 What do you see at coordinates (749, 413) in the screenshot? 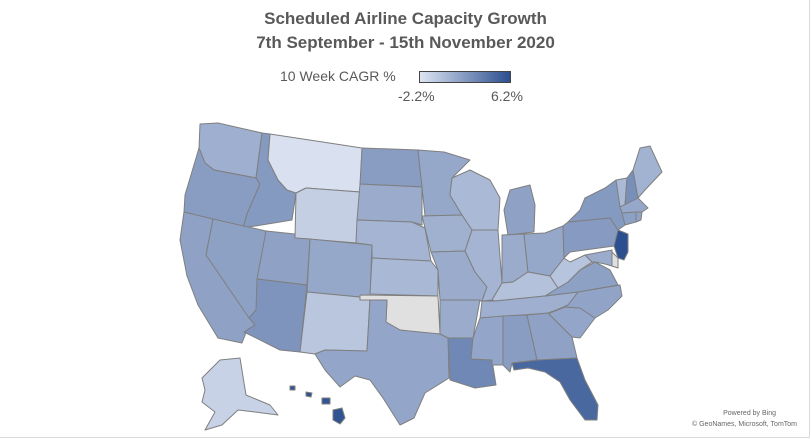
I see `powered-by-bing: Powered by Bing` at bounding box center [749, 413].